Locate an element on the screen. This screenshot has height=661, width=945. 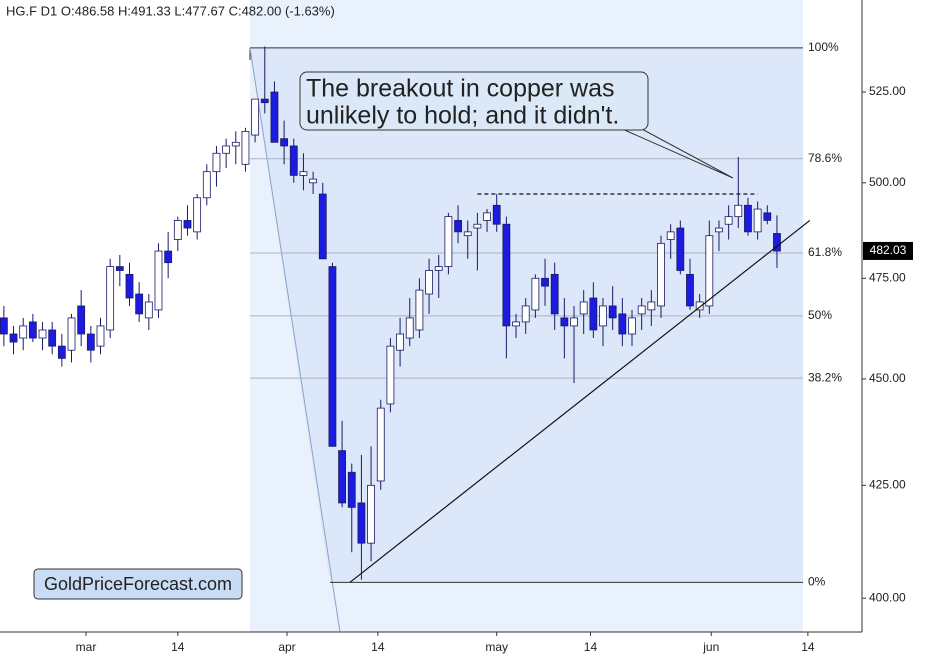
fib-label: 78.6% is located at coordinates (825, 158).